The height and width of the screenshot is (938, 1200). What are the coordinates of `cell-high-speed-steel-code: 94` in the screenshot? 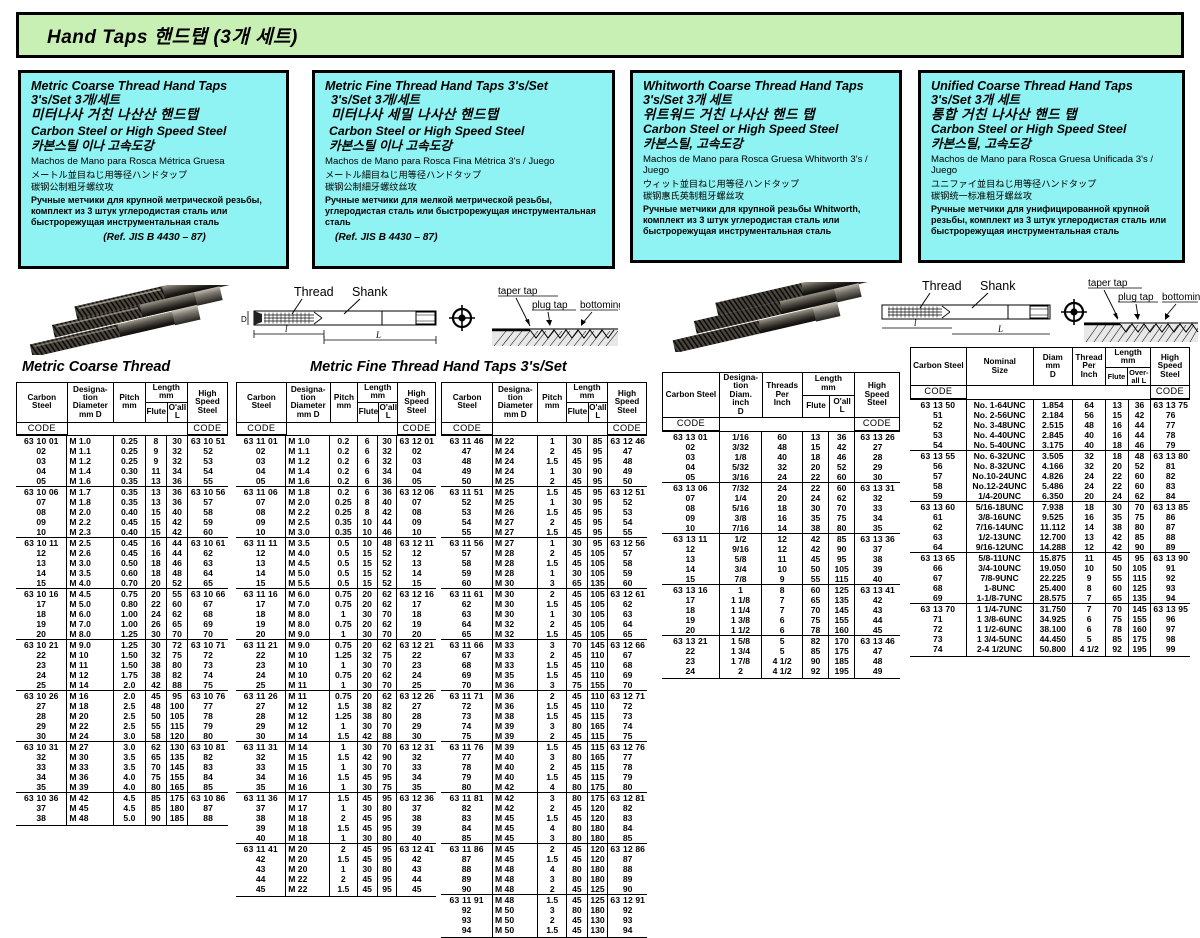 It's located at (1170, 598).